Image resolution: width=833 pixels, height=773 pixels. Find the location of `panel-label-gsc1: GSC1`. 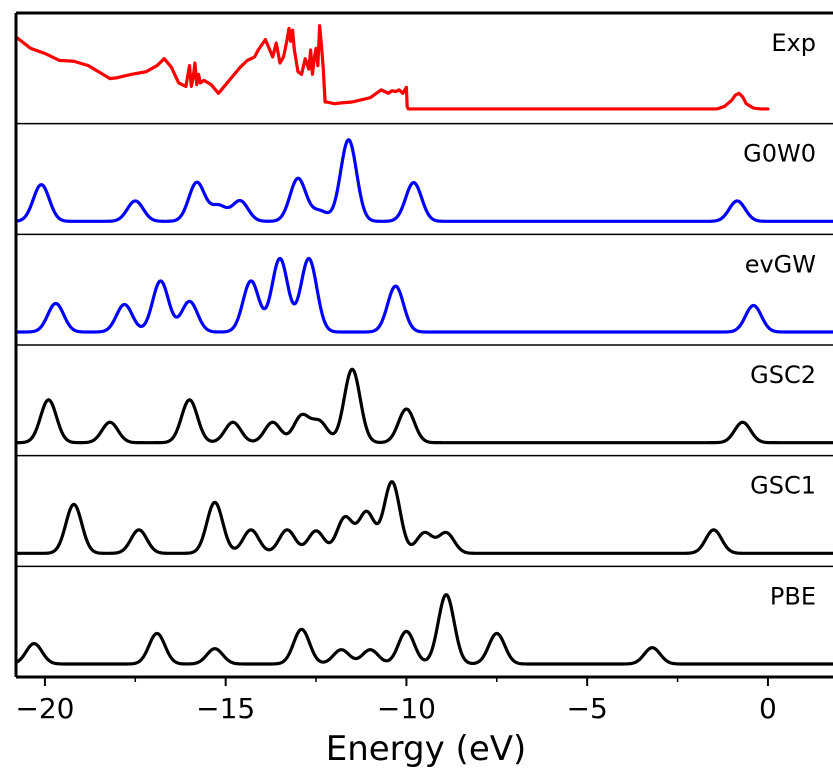

panel-label-gsc1: GSC1 is located at coordinates (783, 486).